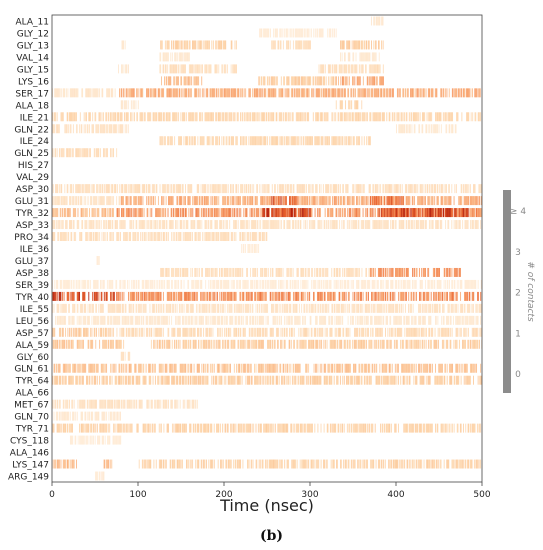 The image size is (543, 550). Describe the element at coordinates (31, 154) in the screenshot. I see `residue-label: GLN_25` at that location.